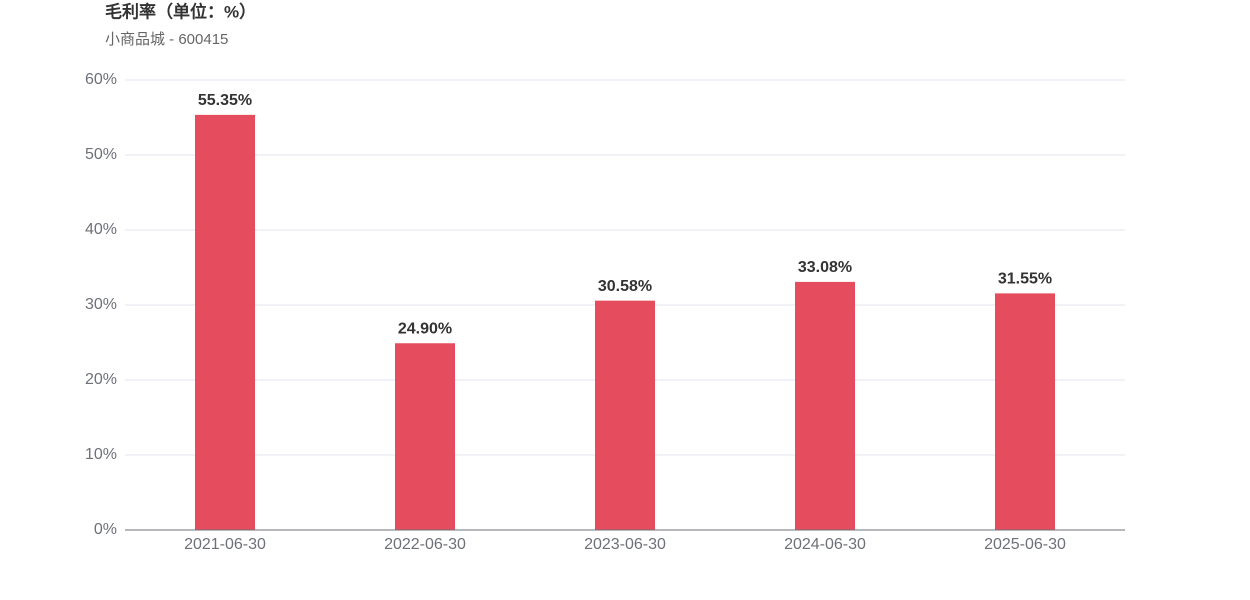  I want to click on data-label: 30.58%, so click(625, 286).